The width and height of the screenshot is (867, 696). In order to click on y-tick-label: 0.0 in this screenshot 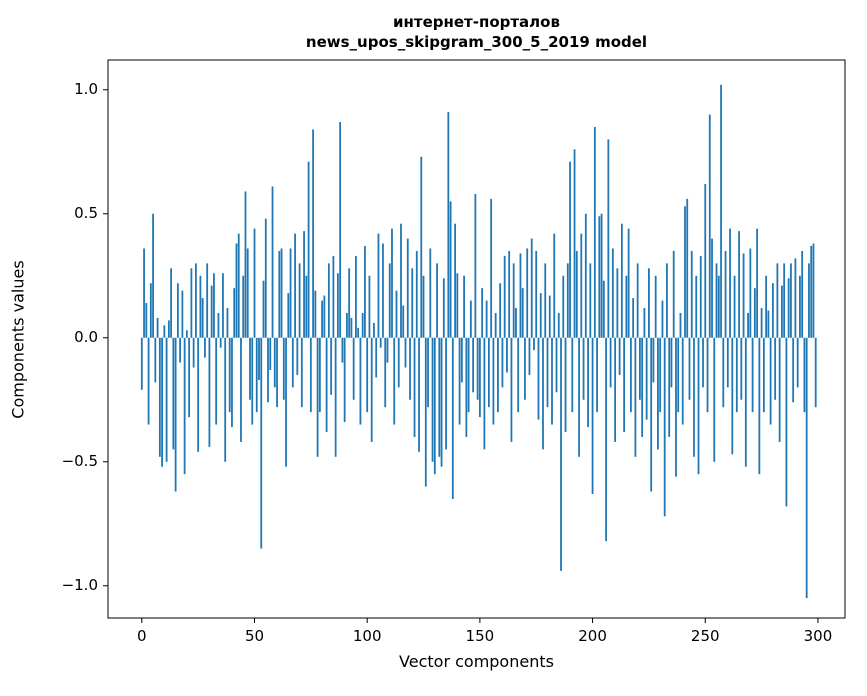, I will do `click(86, 336)`.